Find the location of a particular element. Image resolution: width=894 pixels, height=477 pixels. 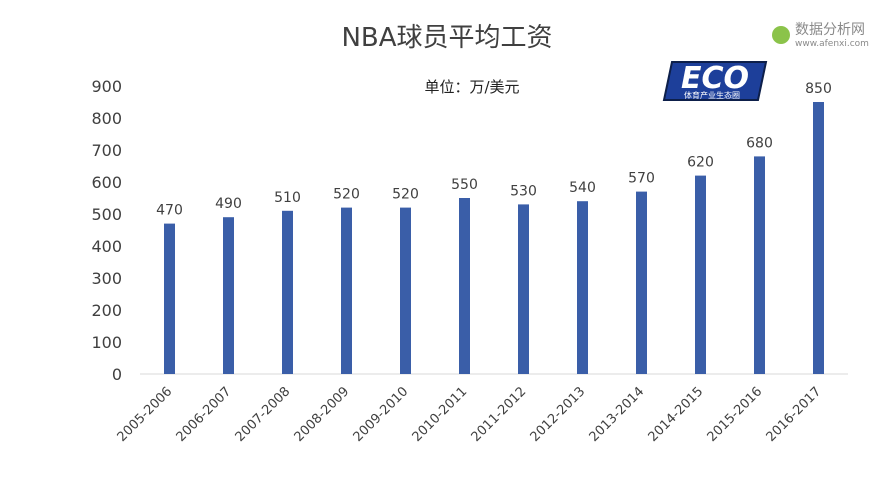

eco-logo: ECO 体育产业生态圈 is located at coordinates (715, 81).